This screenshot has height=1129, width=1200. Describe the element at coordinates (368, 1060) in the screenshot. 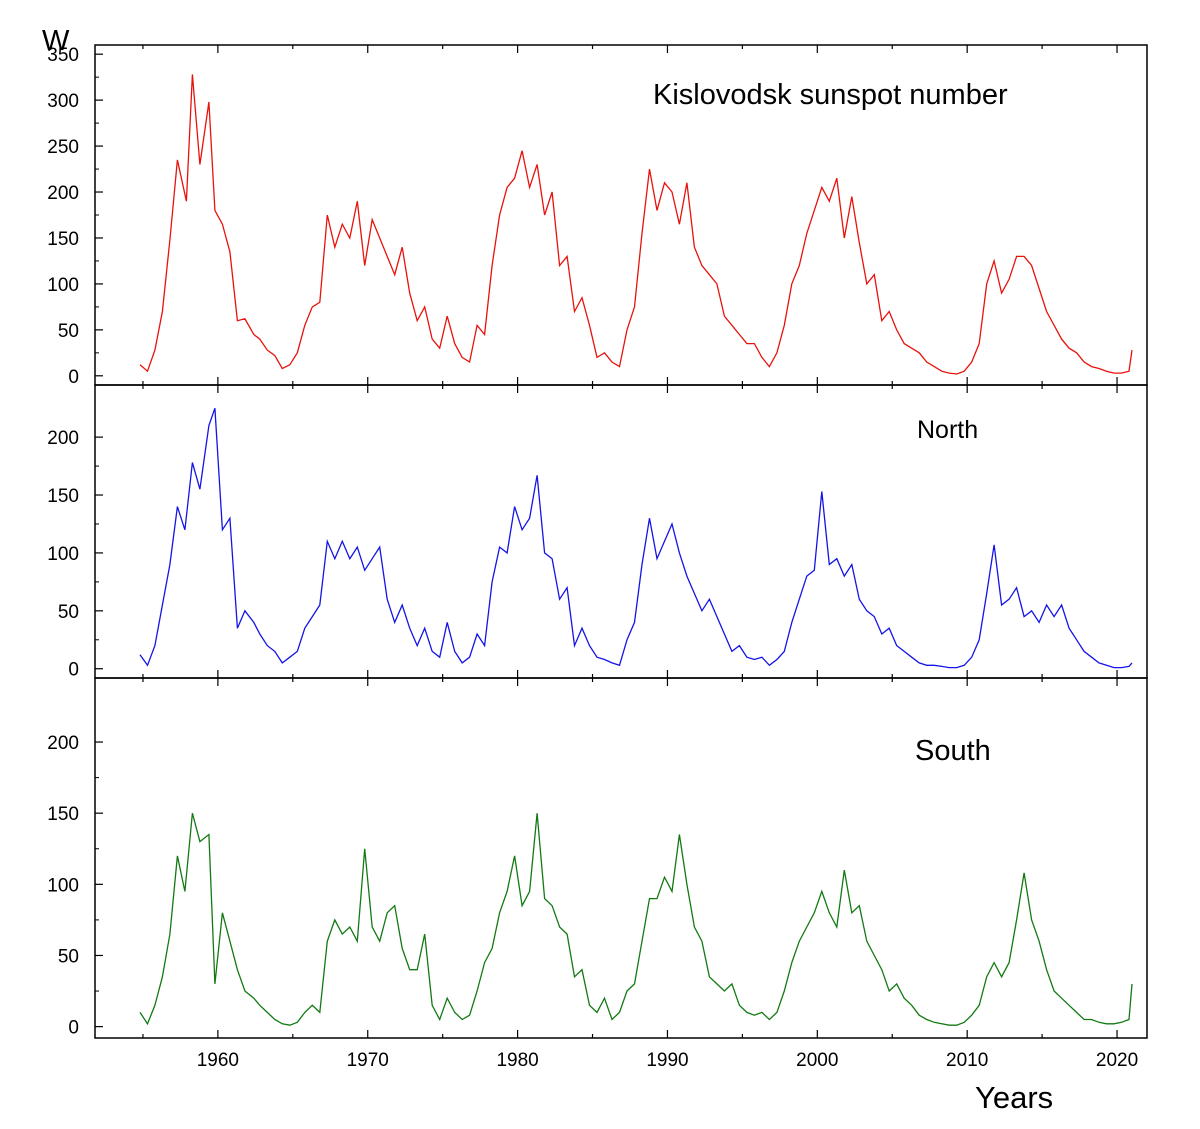

I see `x-tick-label: 1970` at that location.